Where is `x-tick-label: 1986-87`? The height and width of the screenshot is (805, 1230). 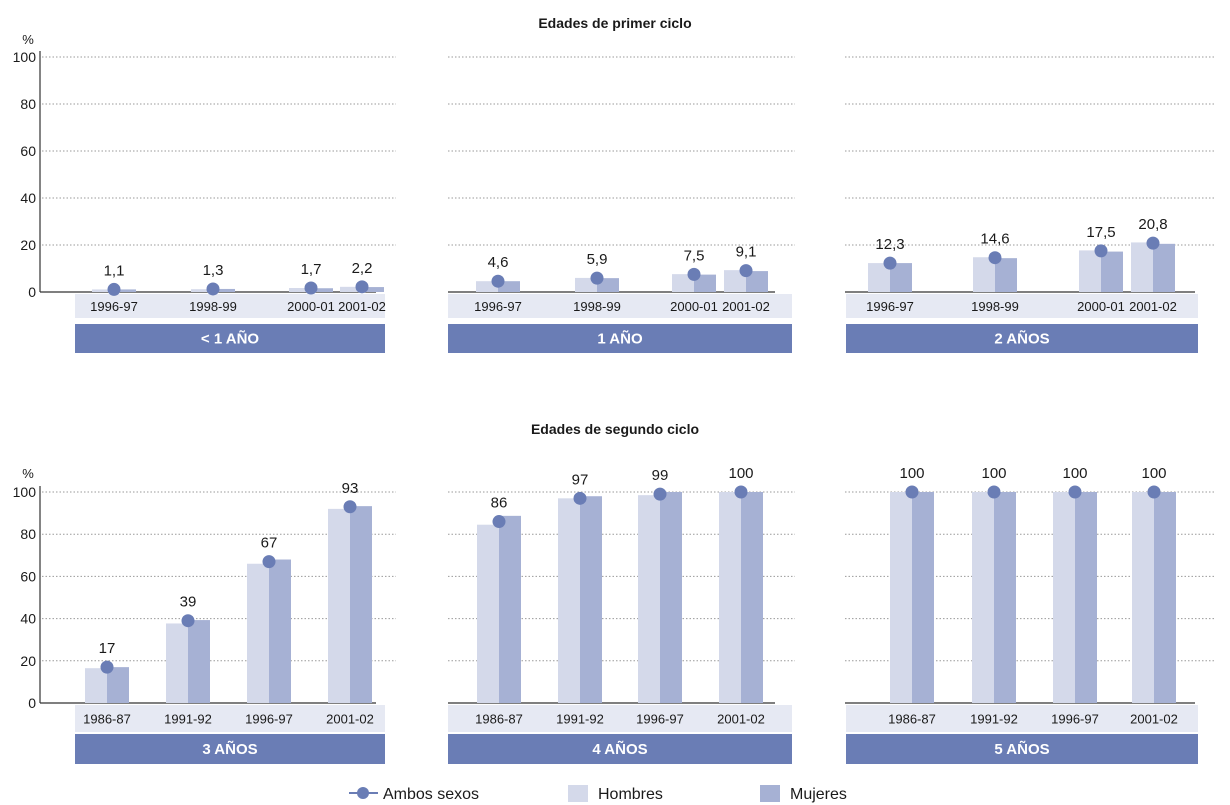 x-tick-label: 1986-87 is located at coordinates (912, 719).